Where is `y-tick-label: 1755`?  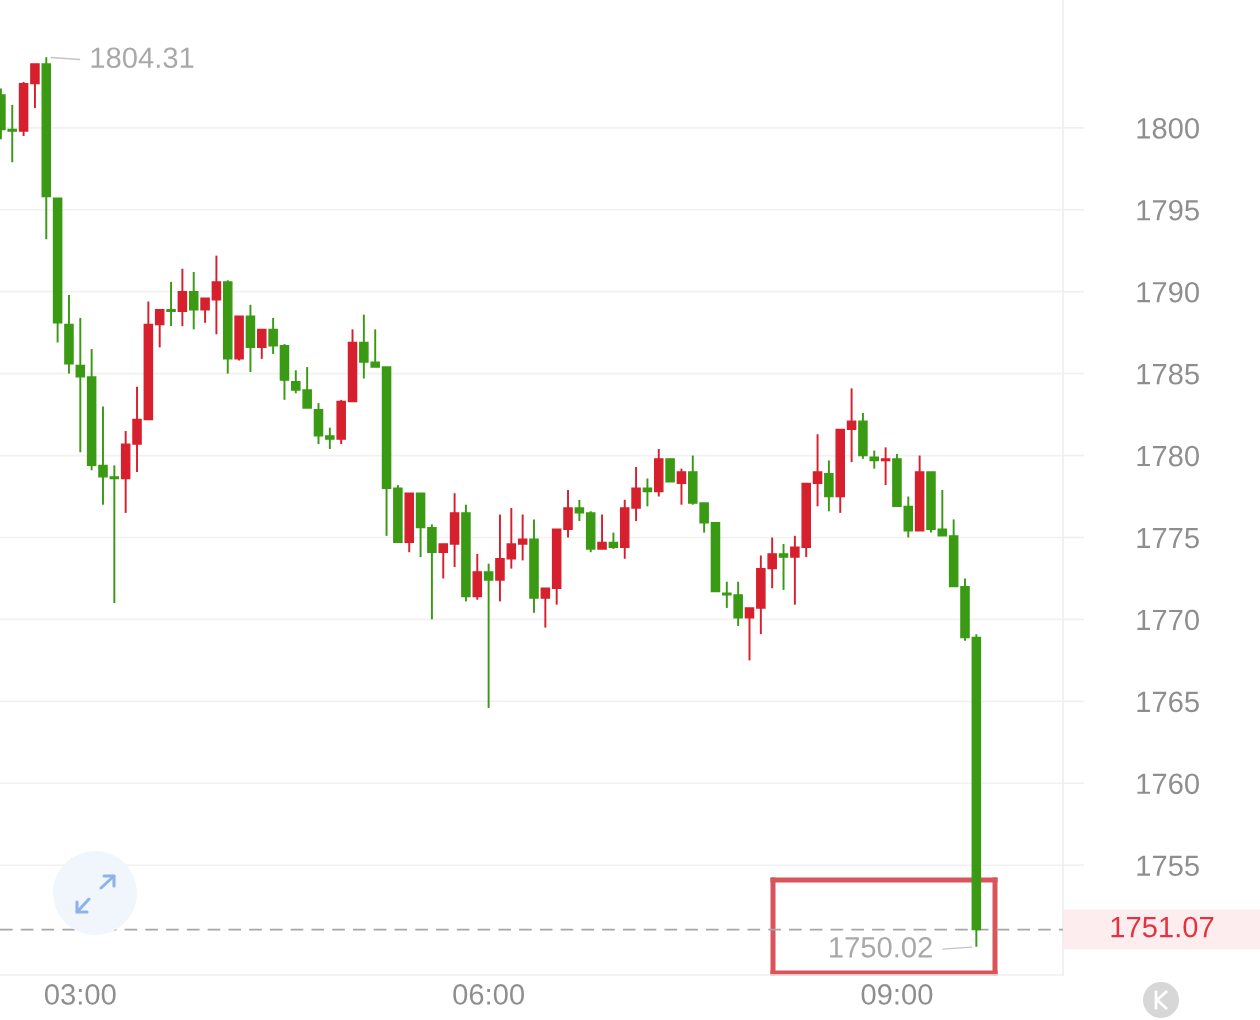
y-tick-label: 1755 is located at coordinates (1168, 866).